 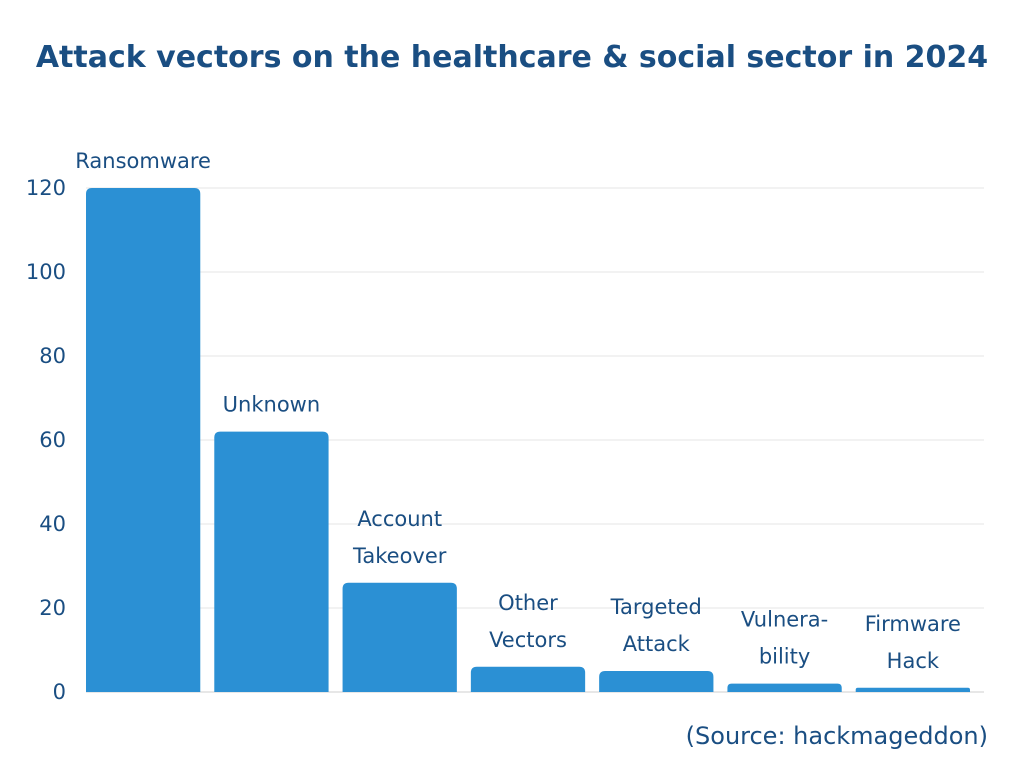 What do you see at coordinates (528, 603) in the screenshot?
I see `bar-category-label: Other` at bounding box center [528, 603].